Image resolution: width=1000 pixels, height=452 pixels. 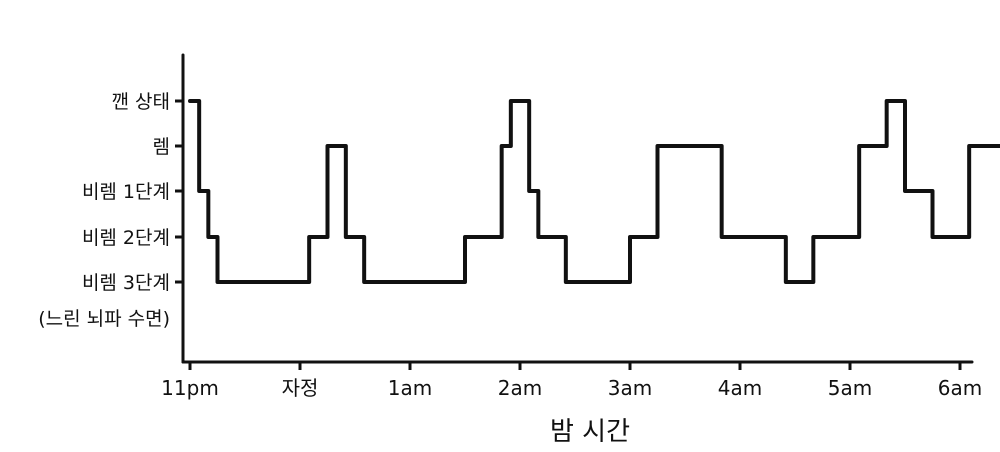 I want to click on x-tick-label: 3am, so click(x=630, y=388).